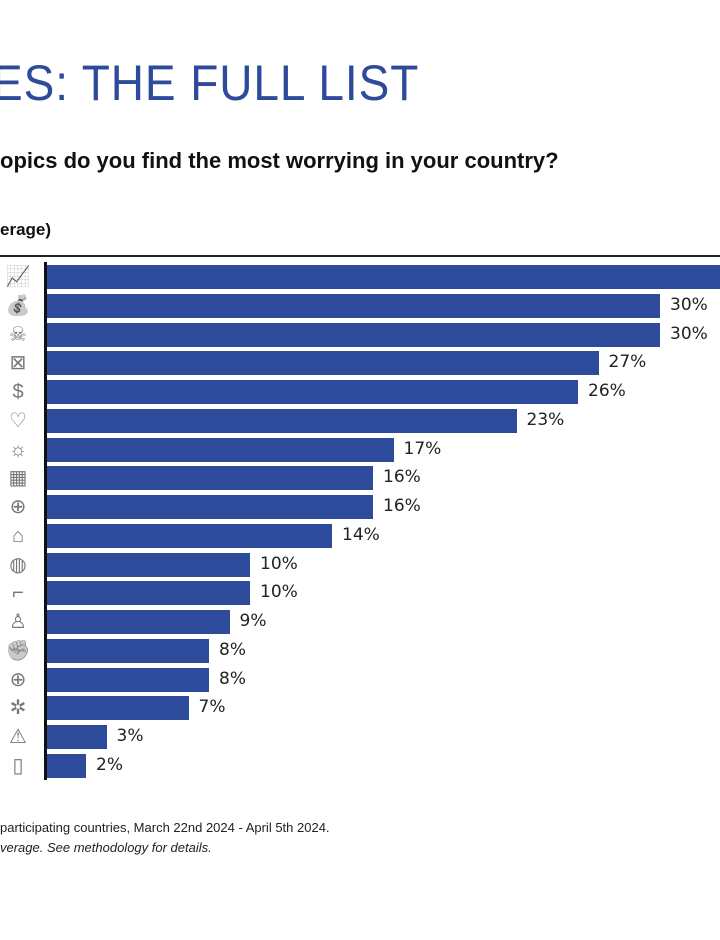 The height and width of the screenshot is (940, 720). Describe the element at coordinates (18, 650) in the screenshot. I see `fist-icon: ✊` at that location.